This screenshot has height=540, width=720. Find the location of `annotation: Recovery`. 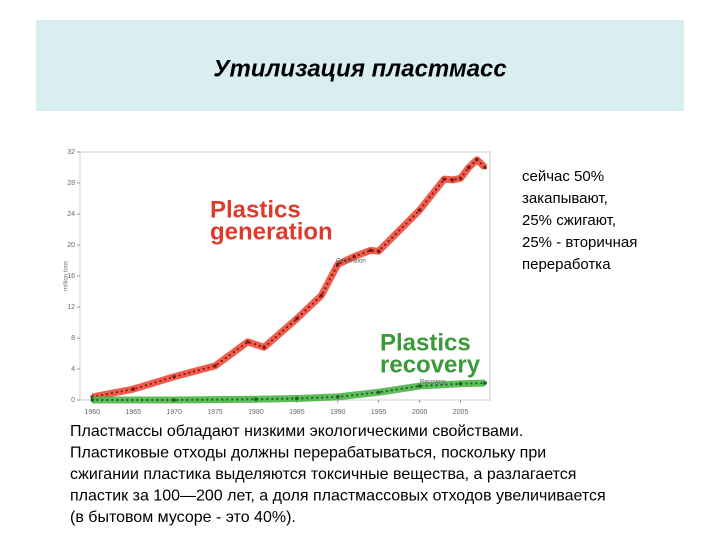

annotation: Recovery is located at coordinates (432, 383).